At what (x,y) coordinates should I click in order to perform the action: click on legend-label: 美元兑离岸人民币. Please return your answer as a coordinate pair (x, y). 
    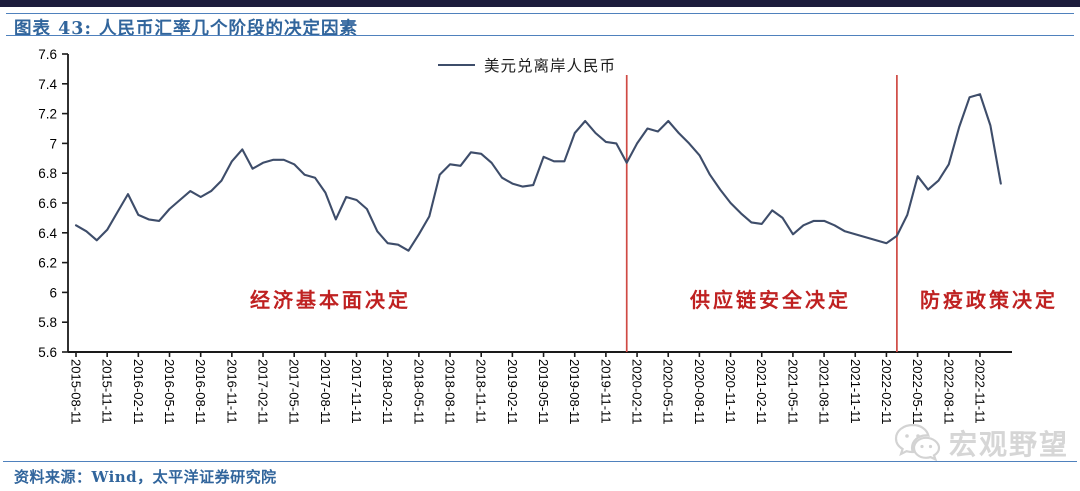
    Looking at the image, I should click on (550, 66).